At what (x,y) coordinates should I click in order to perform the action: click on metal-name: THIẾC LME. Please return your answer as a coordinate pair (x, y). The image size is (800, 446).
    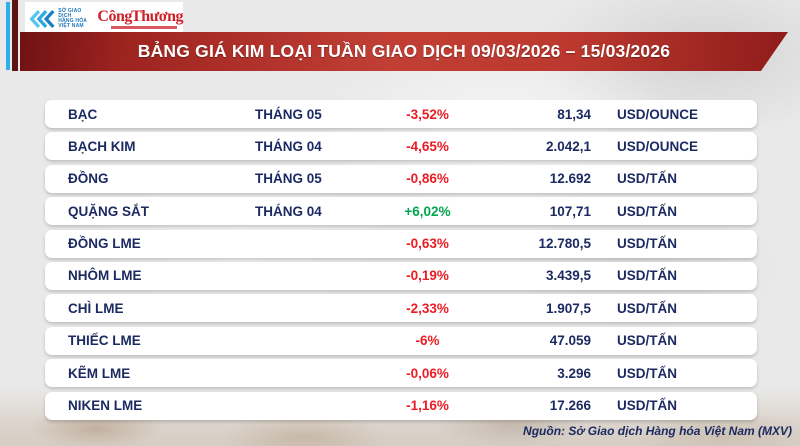
    Looking at the image, I should click on (104, 341).